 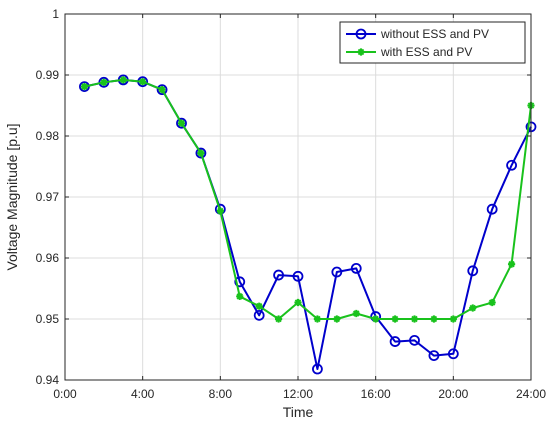 What do you see at coordinates (48, 258) in the screenshot?
I see `y-tick-label: 0.96` at bounding box center [48, 258].